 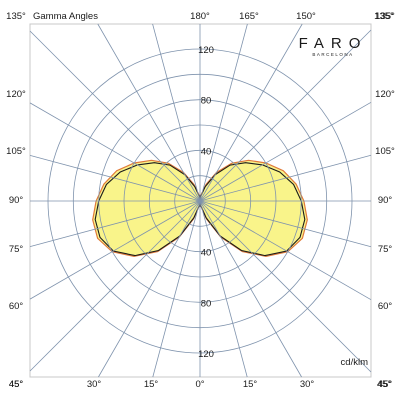 What do you see at coordinates (65, 16) in the screenshot?
I see `chart-title: Gamma Angles` at bounding box center [65, 16].